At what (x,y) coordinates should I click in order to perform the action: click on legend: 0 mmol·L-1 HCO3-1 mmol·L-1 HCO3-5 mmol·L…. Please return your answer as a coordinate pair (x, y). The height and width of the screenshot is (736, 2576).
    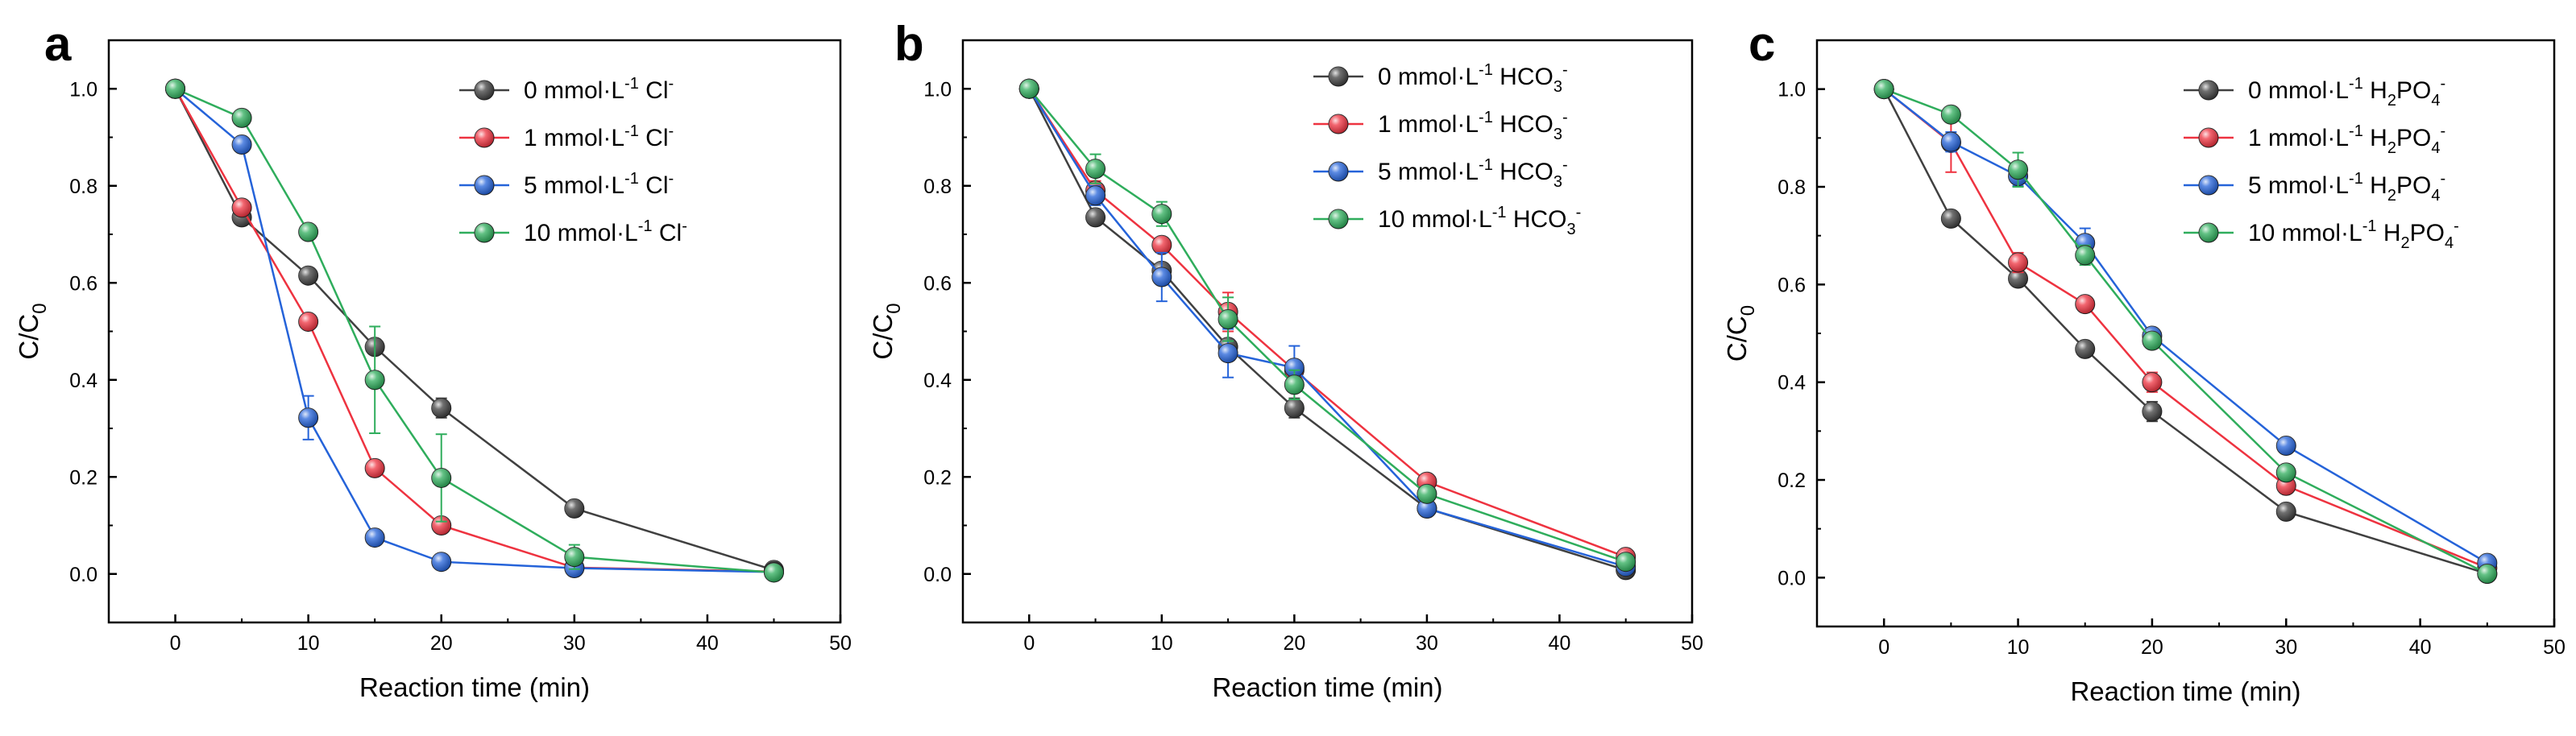
    Looking at the image, I should click on (1447, 149).